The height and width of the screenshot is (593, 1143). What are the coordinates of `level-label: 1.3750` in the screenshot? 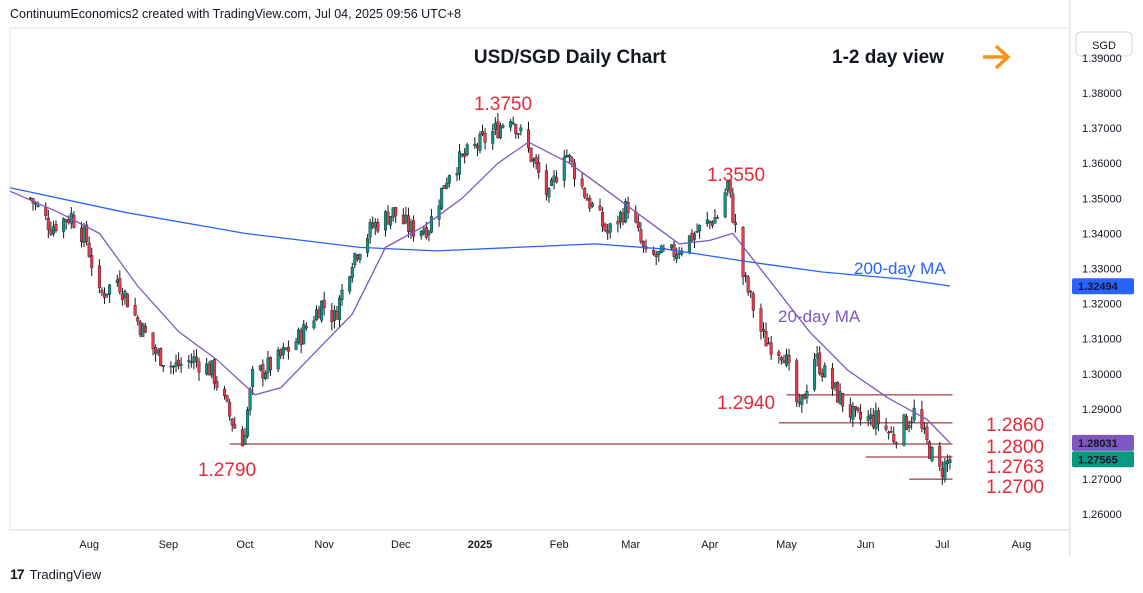 It's located at (503, 104).